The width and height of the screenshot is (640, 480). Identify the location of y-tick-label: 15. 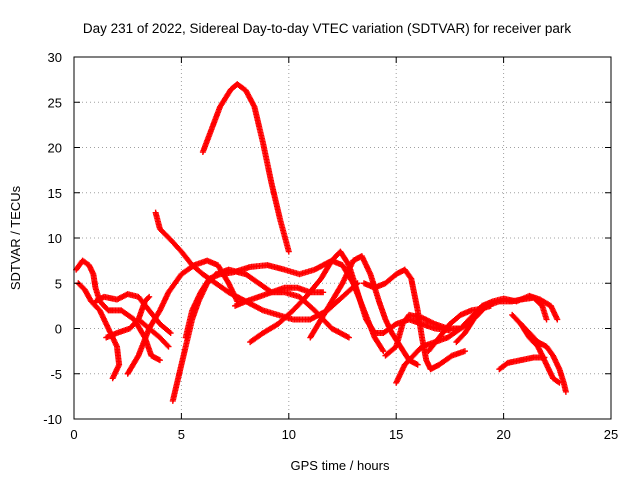
(55, 193).